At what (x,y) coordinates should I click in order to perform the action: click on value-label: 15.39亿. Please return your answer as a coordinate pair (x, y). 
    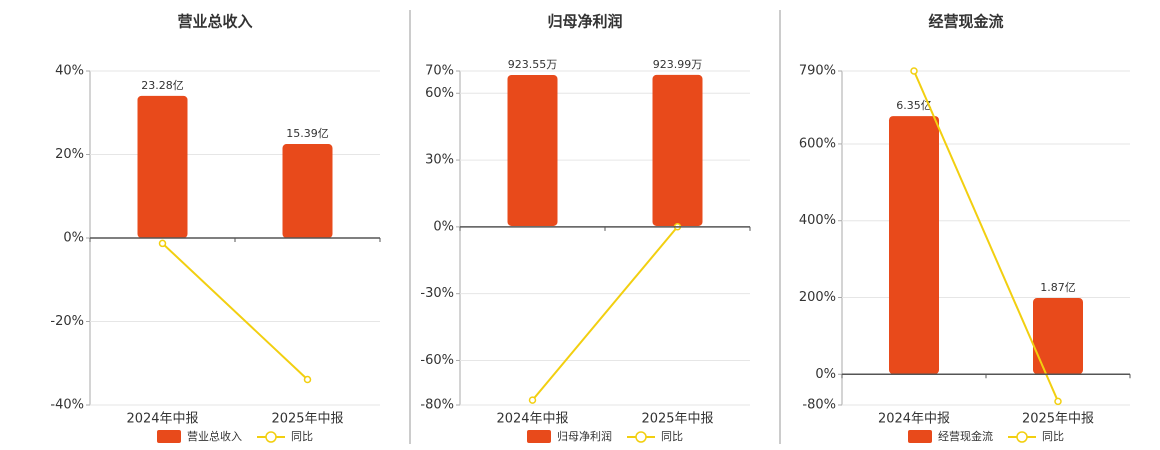
    Looking at the image, I should click on (307, 133).